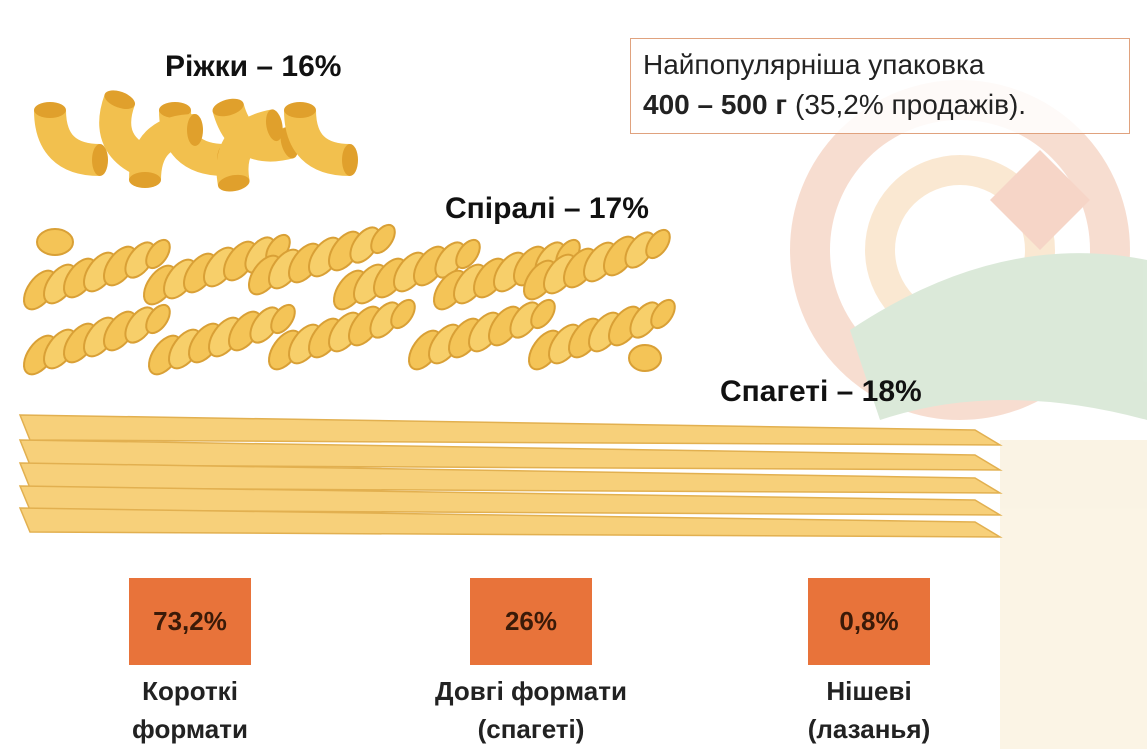 This screenshot has height=749, width=1147. What do you see at coordinates (869, 691) in the screenshot?
I see `format-label-line: Нішеві` at bounding box center [869, 691].